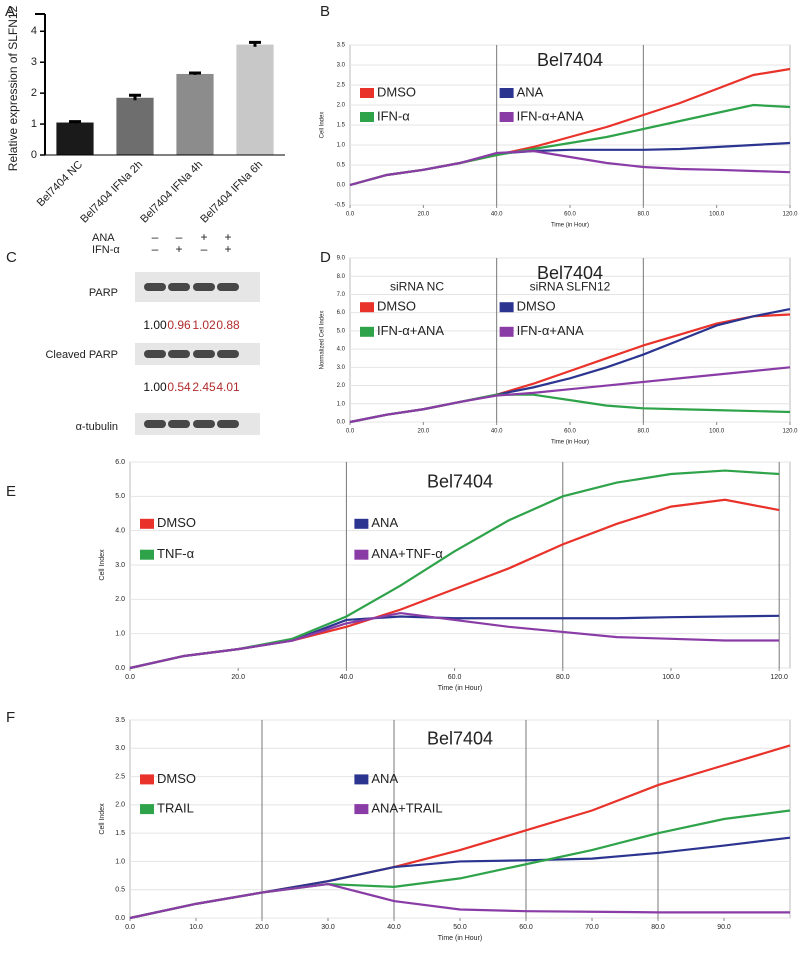  Describe the element at coordinates (231, 192) in the screenshot. I see `x-tick-label: Bel7404 IFNa 6h` at that location.